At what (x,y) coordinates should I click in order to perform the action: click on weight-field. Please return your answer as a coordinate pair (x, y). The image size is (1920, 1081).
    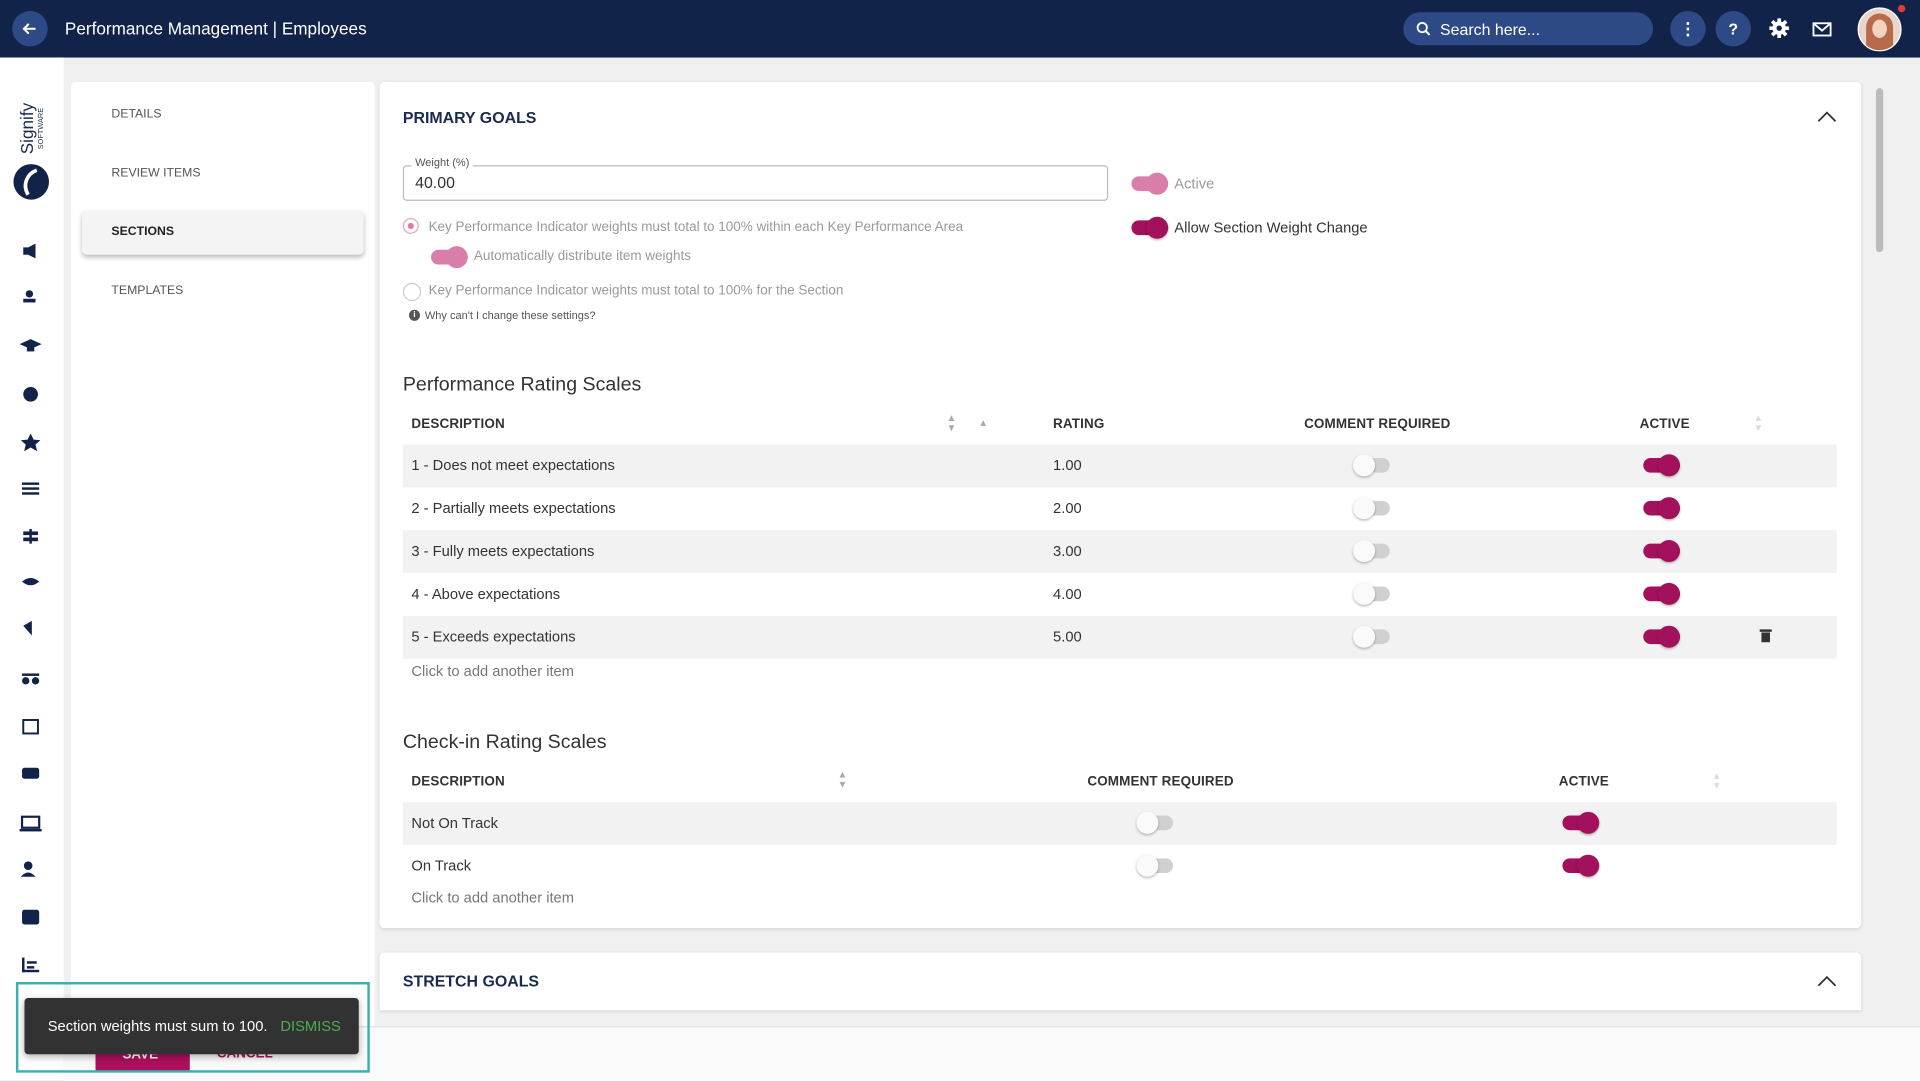
    Looking at the image, I should click on (755, 183).